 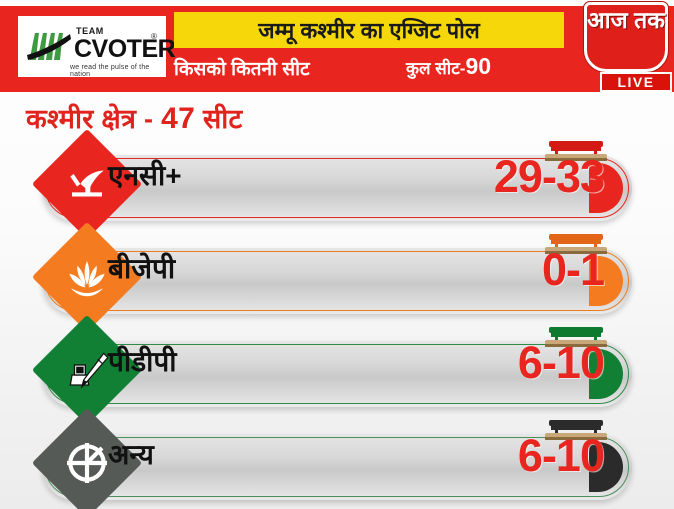 I want to click on banner-title-text: जम्मू कश्मीर का एग्जिट पोल, so click(x=369, y=30).